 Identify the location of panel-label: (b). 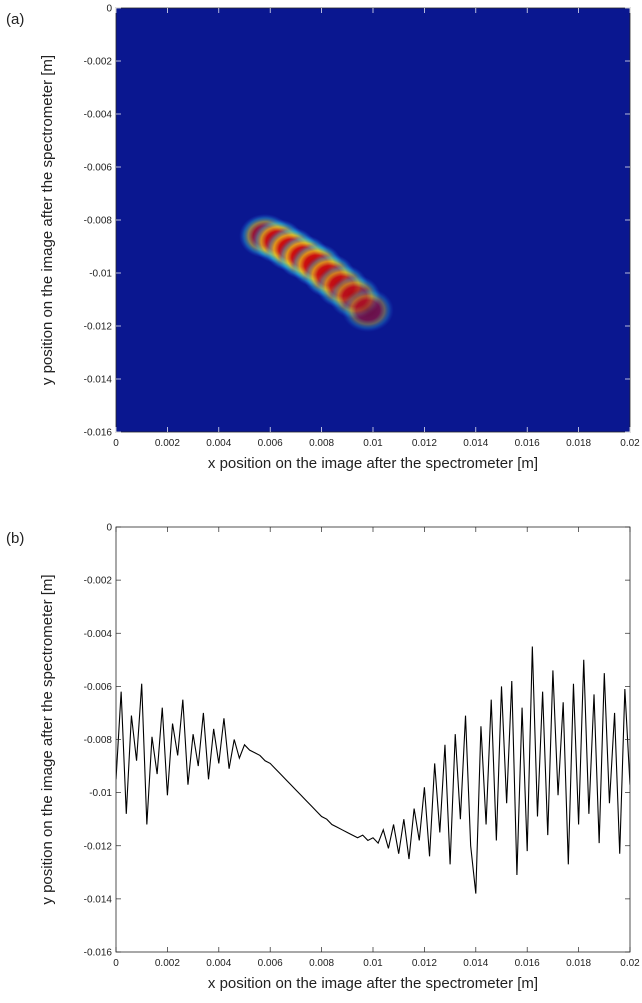
(15, 538).